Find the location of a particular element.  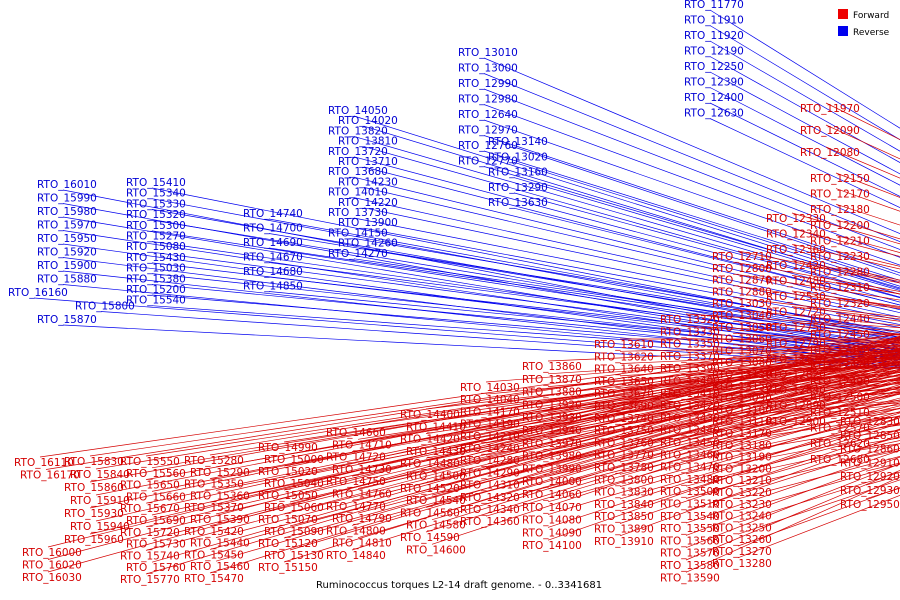

forward-gene-label: RTO_15730 is located at coordinates (156, 545).